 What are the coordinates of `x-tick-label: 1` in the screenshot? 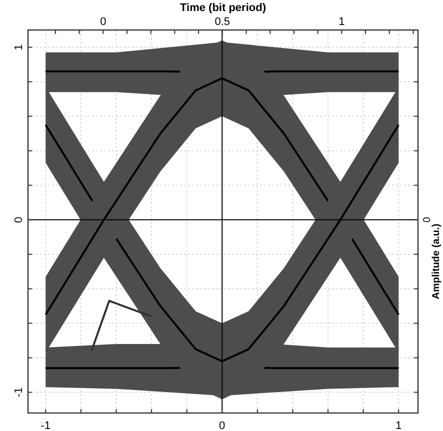 It's located at (399, 425).